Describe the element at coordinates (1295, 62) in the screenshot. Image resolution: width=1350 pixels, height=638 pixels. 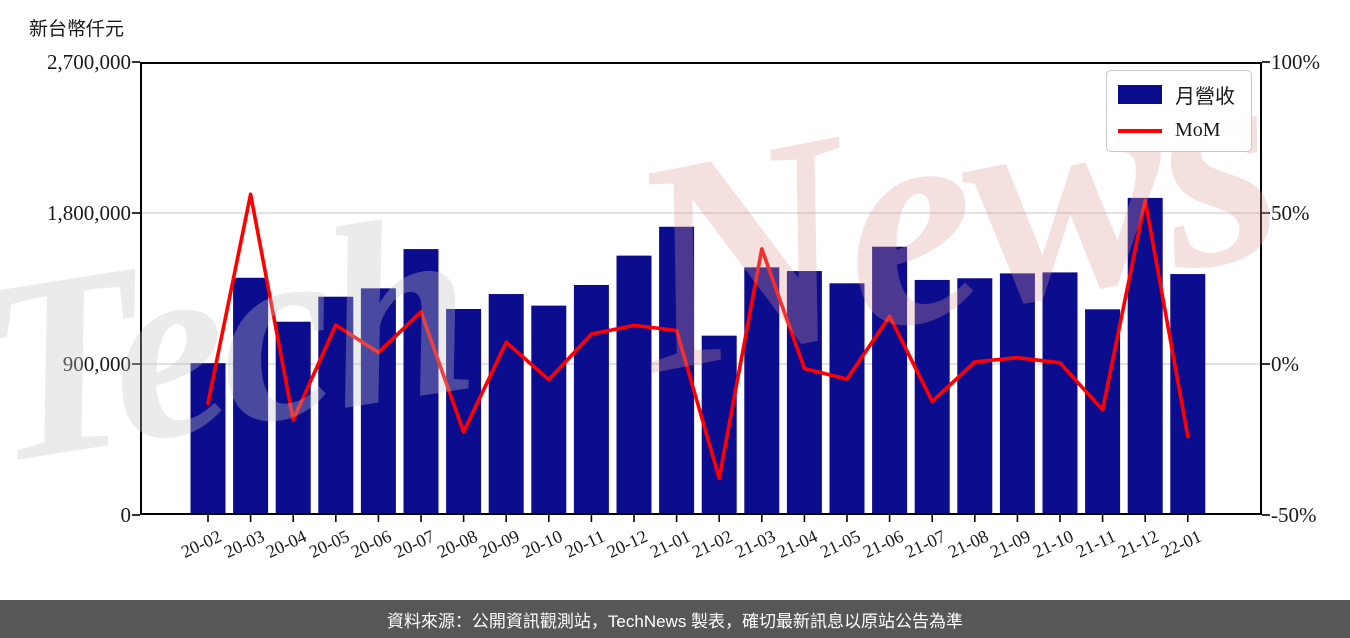
I see `y-tick-label-right: 100%` at that location.